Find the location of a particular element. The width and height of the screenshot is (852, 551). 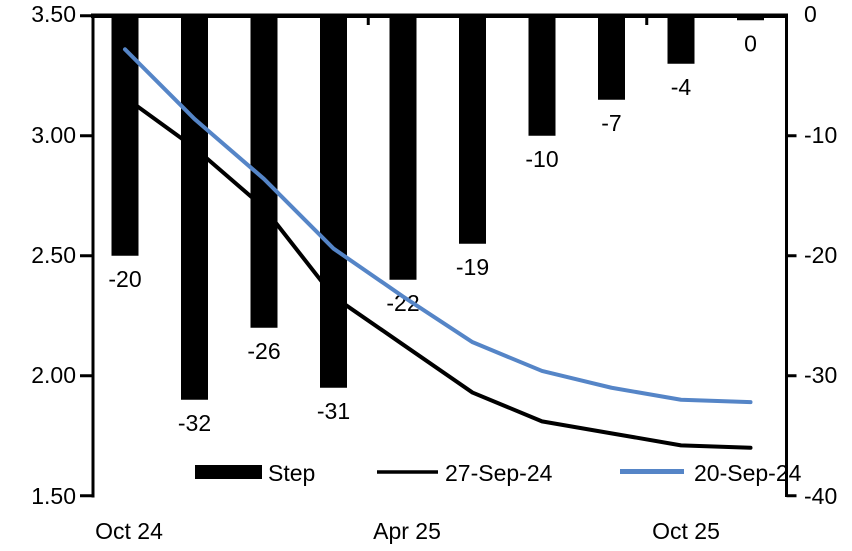

right-axis-label: -20 is located at coordinates (820, 255).